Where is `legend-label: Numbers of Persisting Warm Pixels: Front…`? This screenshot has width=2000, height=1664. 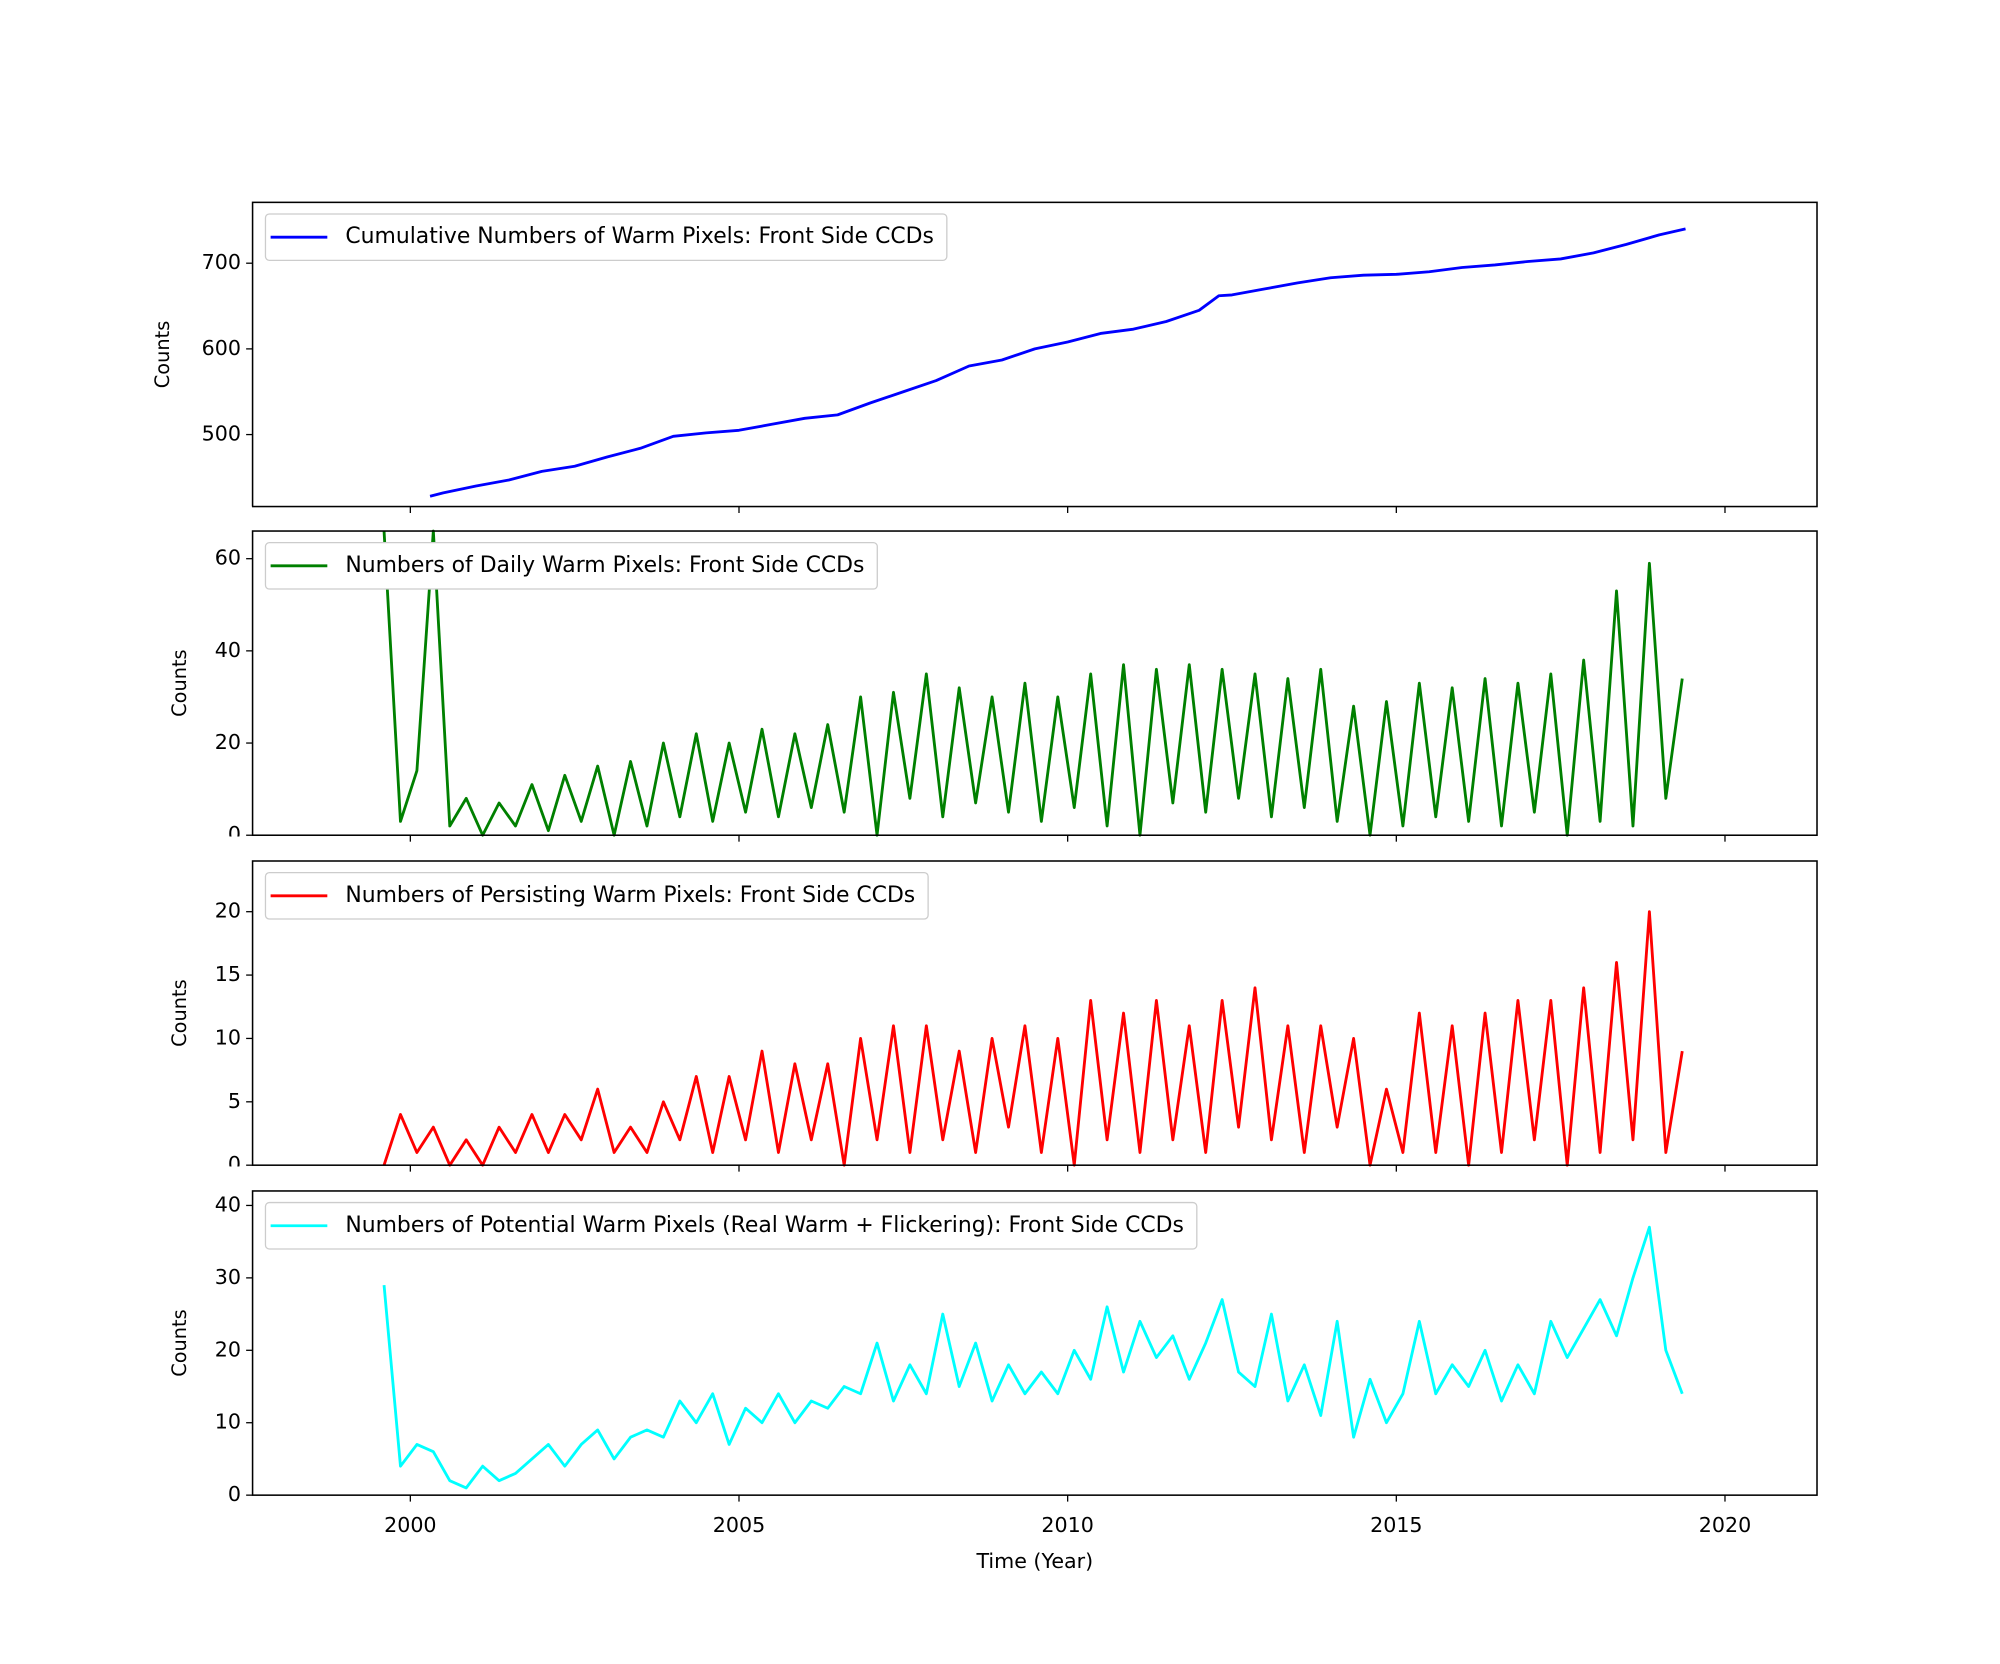
legend-label: Numbers of Persisting Warm Pixels: Front… is located at coordinates (630, 895).